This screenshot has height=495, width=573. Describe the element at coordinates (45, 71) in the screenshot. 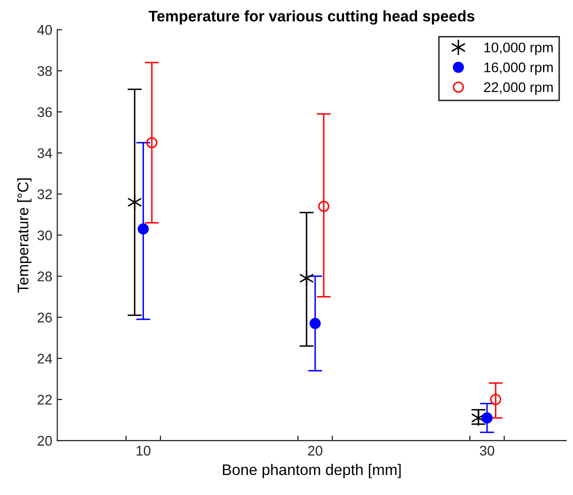

I see `y-tick-label: 38` at that location.